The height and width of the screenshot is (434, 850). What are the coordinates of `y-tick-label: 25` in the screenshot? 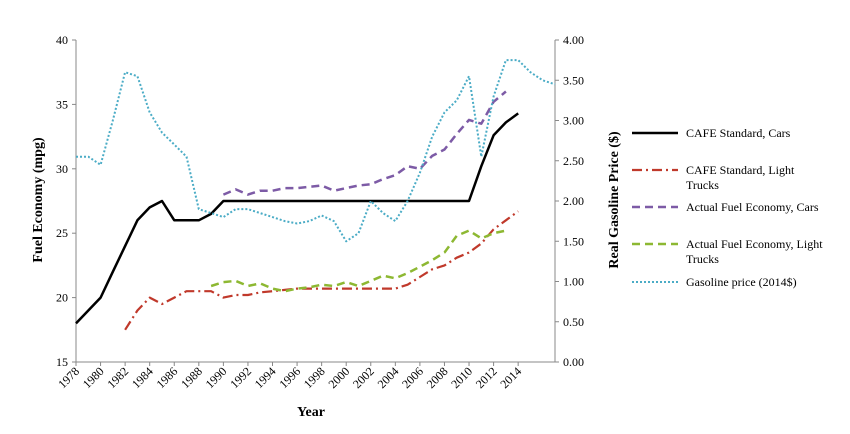 It's located at (62, 233).